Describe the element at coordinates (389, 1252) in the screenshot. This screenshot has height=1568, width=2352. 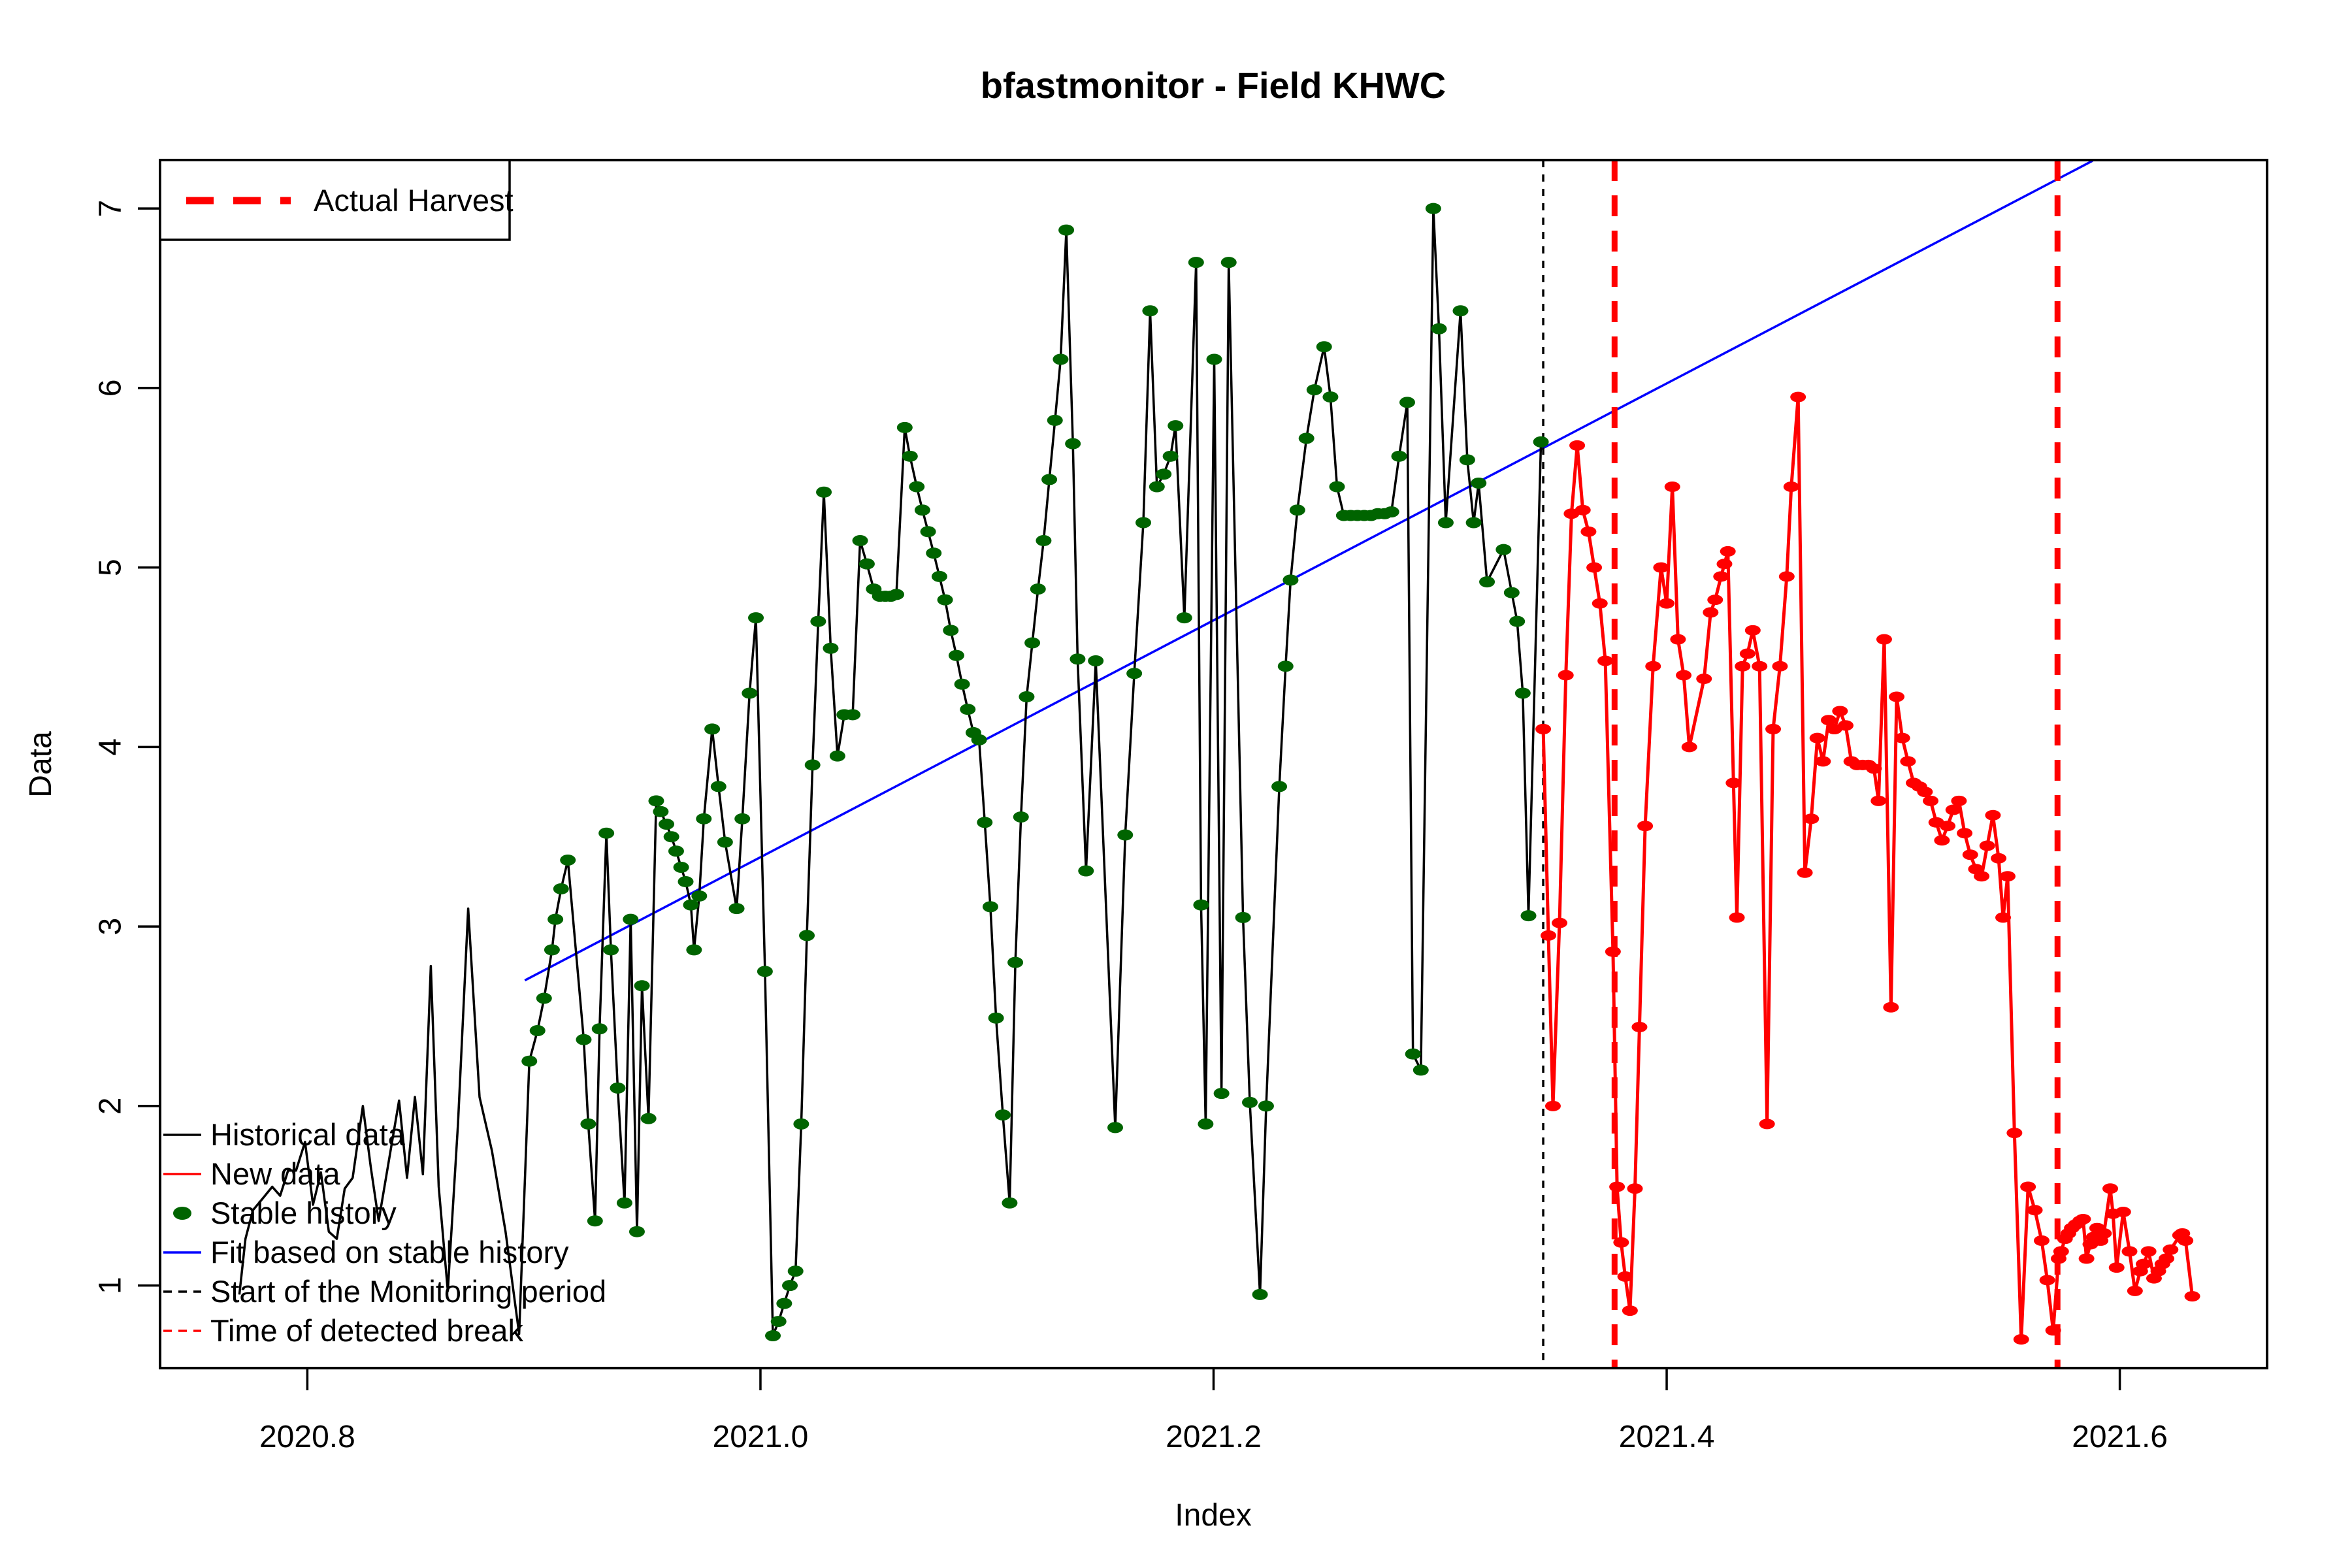
I see `legend-item-label: Fit based on stable history` at that location.